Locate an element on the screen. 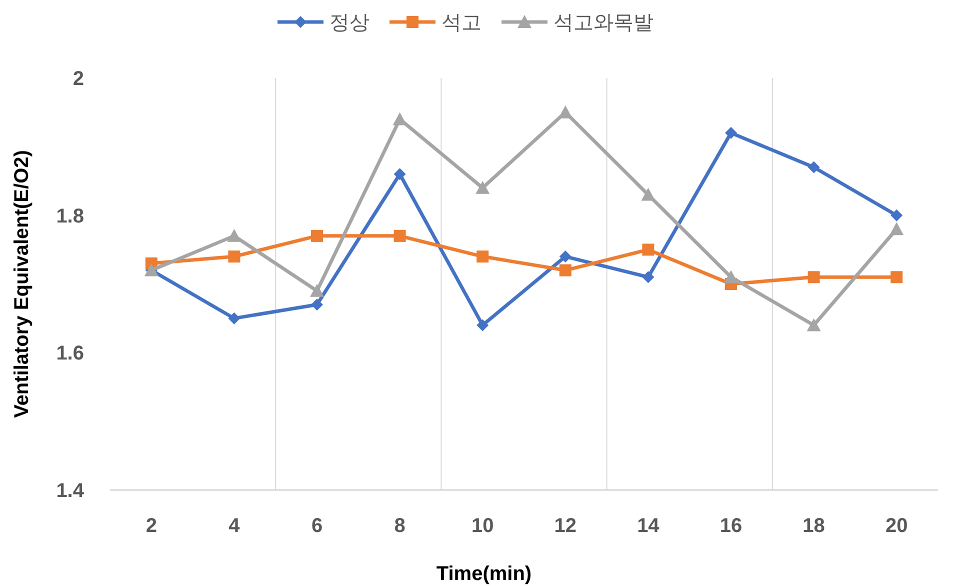 This screenshot has width=954, height=586. x-tick-label: 18 is located at coordinates (813, 526).